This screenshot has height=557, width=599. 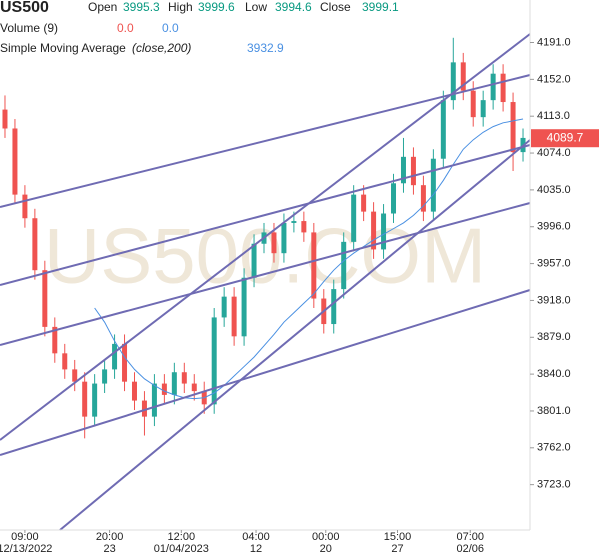 What do you see at coordinates (554, 448) in the screenshot?
I see `y-tick-label: 3762.0` at bounding box center [554, 448].